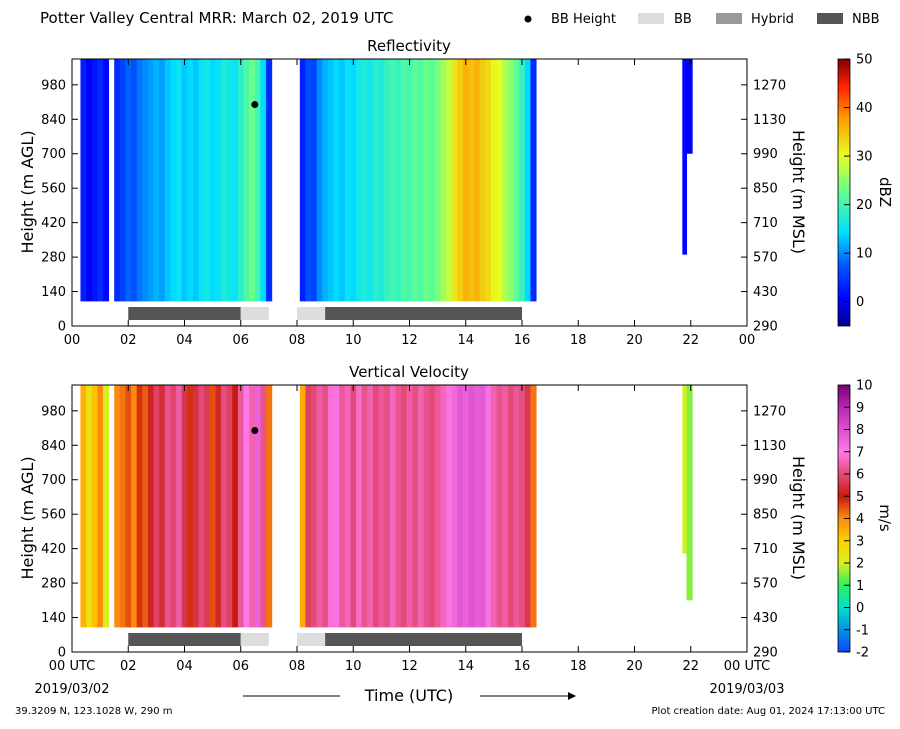  Describe the element at coordinates (72, 666) in the screenshot. I see `x-tick-label: 00 UTC` at that location.